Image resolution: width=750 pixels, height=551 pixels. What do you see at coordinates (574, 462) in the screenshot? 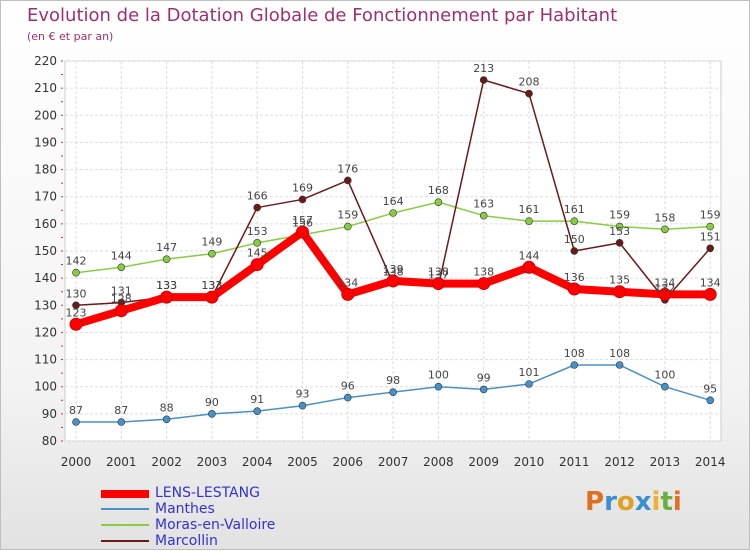
I see `x-tick-label: 2011` at bounding box center [574, 462].